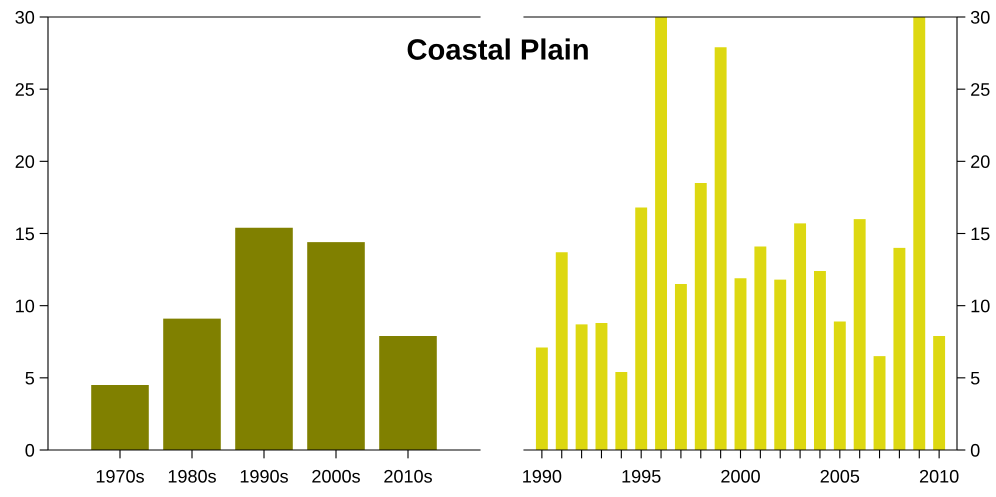 Image resolution: width=996 pixels, height=497 pixels. Describe the element at coordinates (264, 476) in the screenshot. I see `x-tick-label: 1990s` at that location.